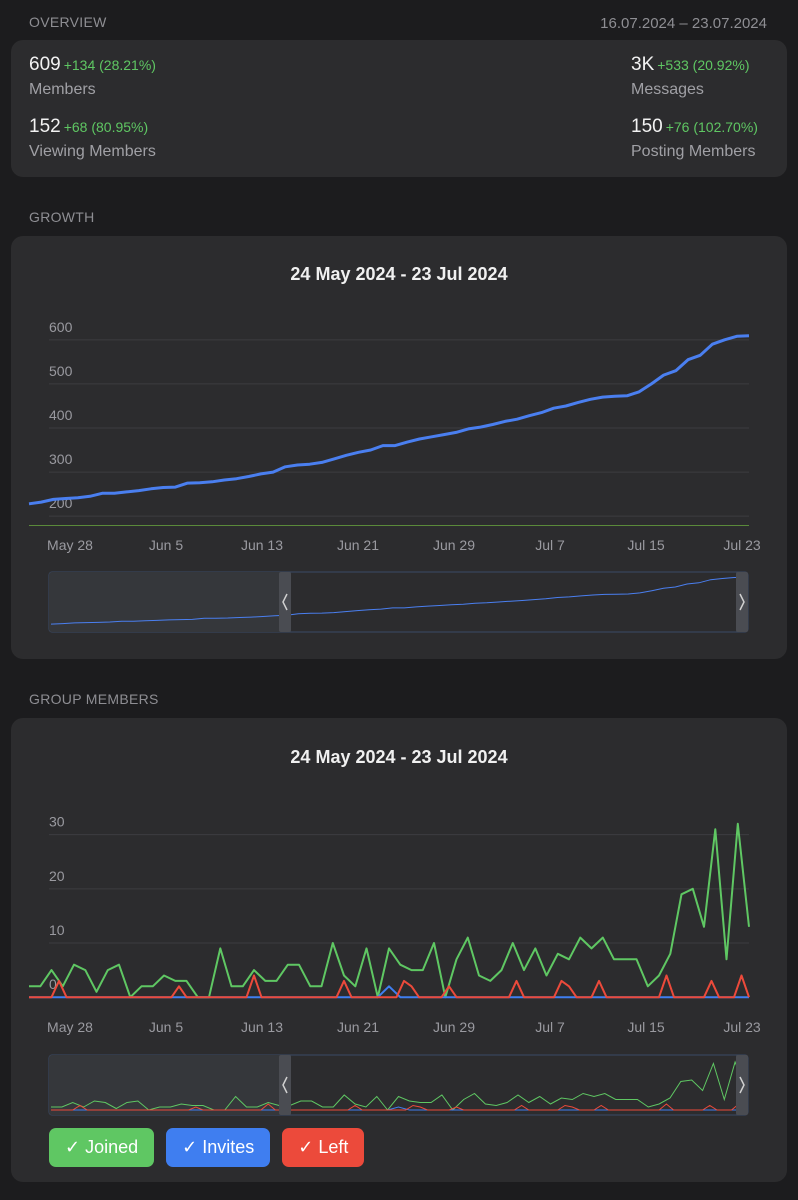  What do you see at coordinates (92, 138) in the screenshot?
I see `stat-viewing-members: 152 +68 (80.95%) Viewing Members` at bounding box center [92, 138].